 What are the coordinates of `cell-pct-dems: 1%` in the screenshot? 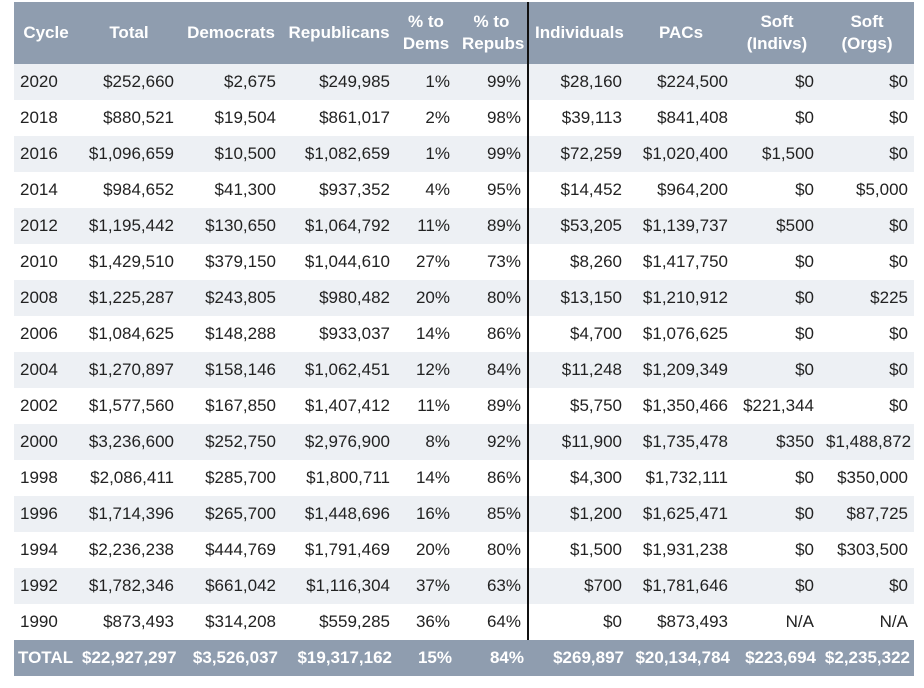 It's located at (426, 154).